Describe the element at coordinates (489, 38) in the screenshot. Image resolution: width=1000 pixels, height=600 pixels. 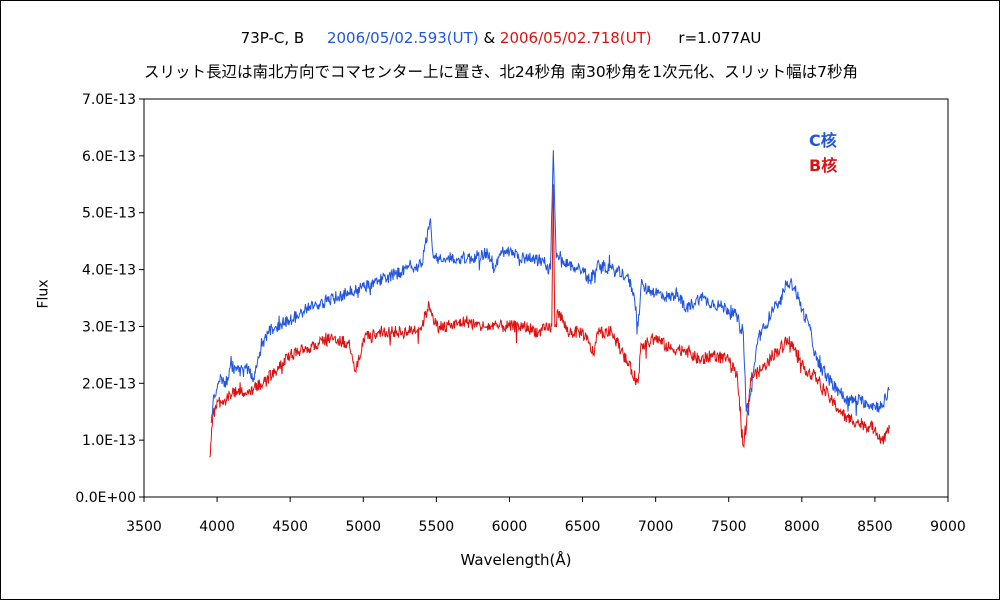
I see `title-amp: &` at that location.